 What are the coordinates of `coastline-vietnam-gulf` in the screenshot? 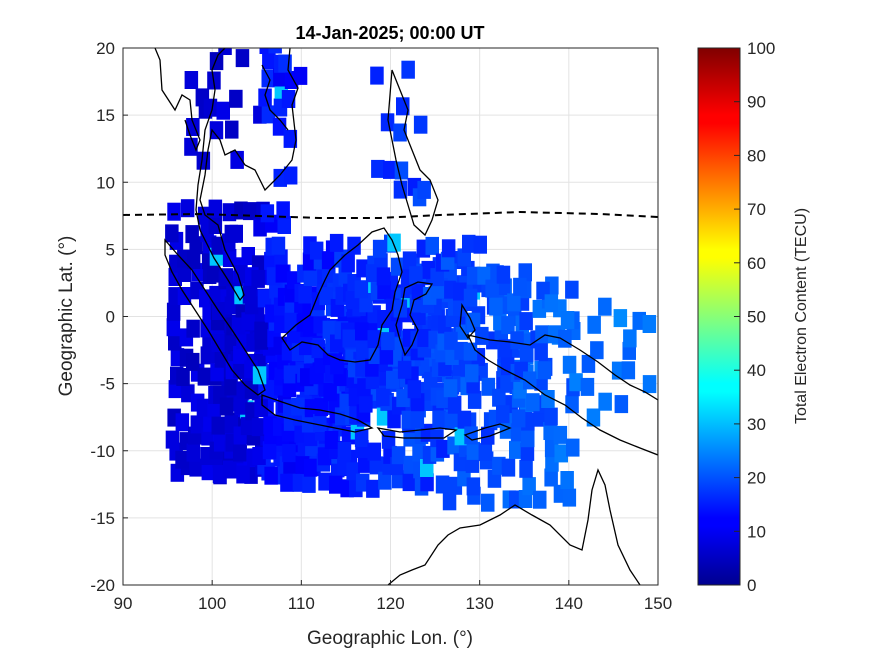 It's located at (275, 97).